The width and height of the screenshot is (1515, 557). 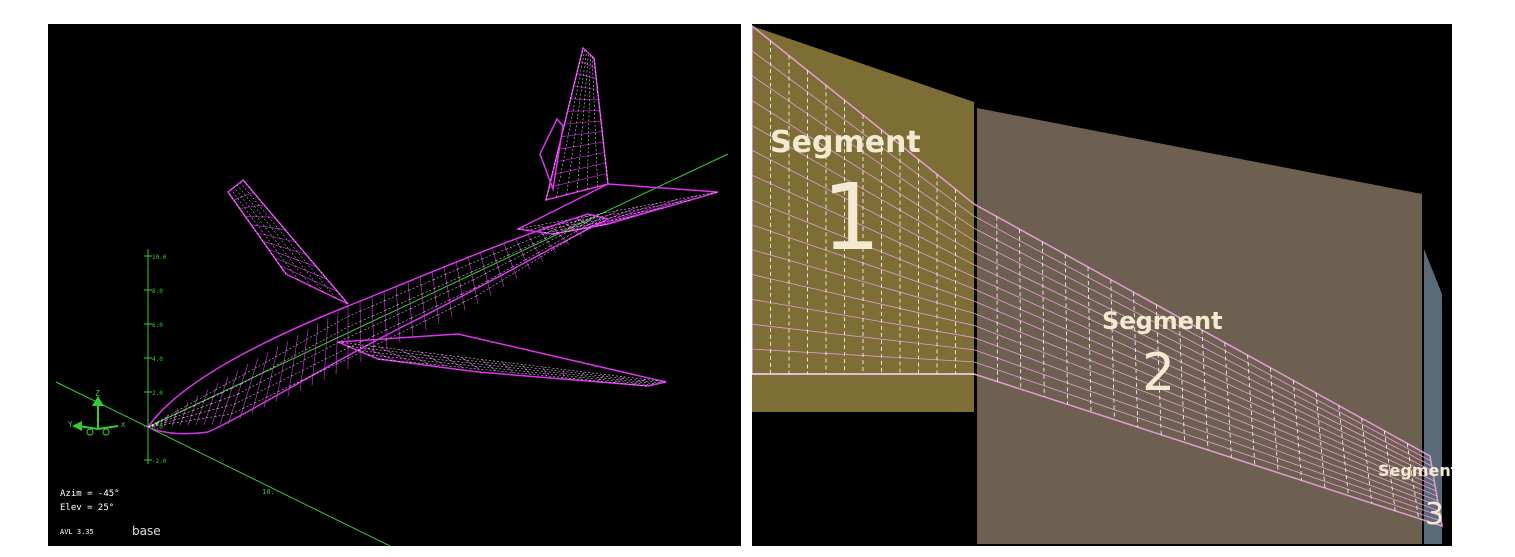 What do you see at coordinates (77, 532) in the screenshot?
I see `version-label: AVL 3.35` at bounding box center [77, 532].